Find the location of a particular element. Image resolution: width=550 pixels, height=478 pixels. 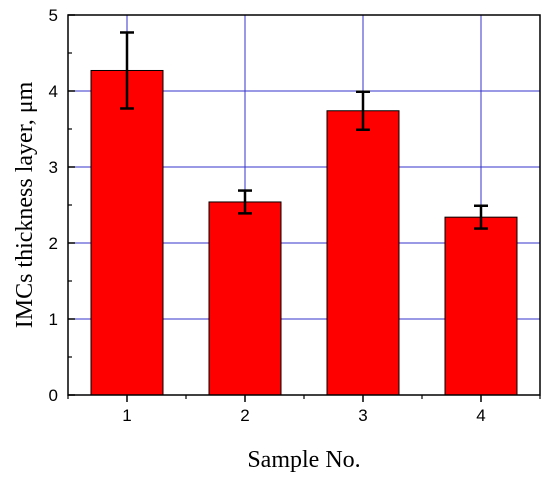

x-tick-label: 3 is located at coordinates (362, 415).